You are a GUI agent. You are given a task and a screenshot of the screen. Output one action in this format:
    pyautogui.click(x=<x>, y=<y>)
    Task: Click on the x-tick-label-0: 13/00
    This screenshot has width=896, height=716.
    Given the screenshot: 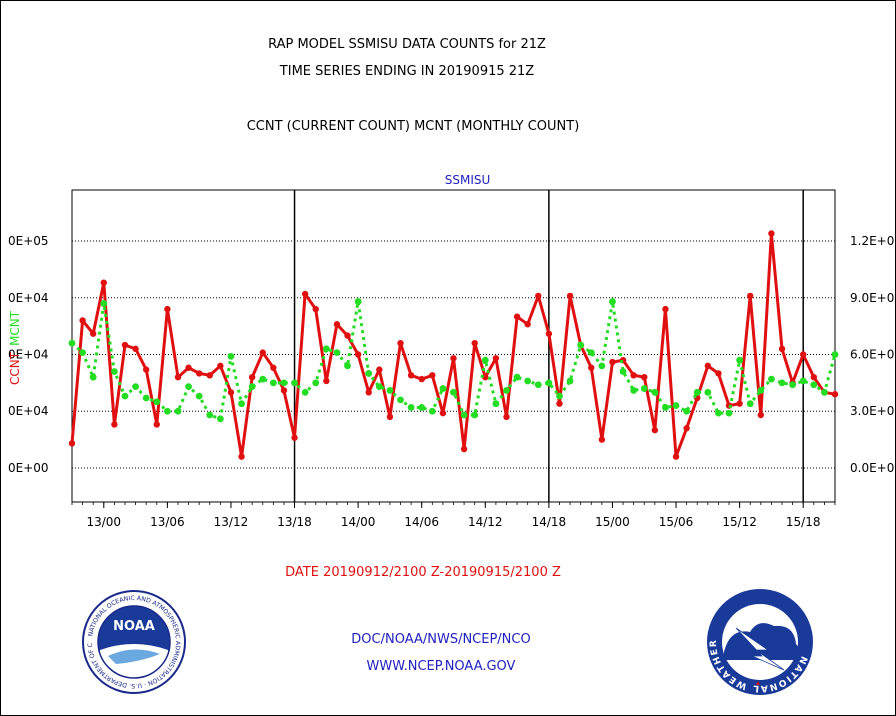 What is the action you would take?
    pyautogui.click(x=103, y=522)
    